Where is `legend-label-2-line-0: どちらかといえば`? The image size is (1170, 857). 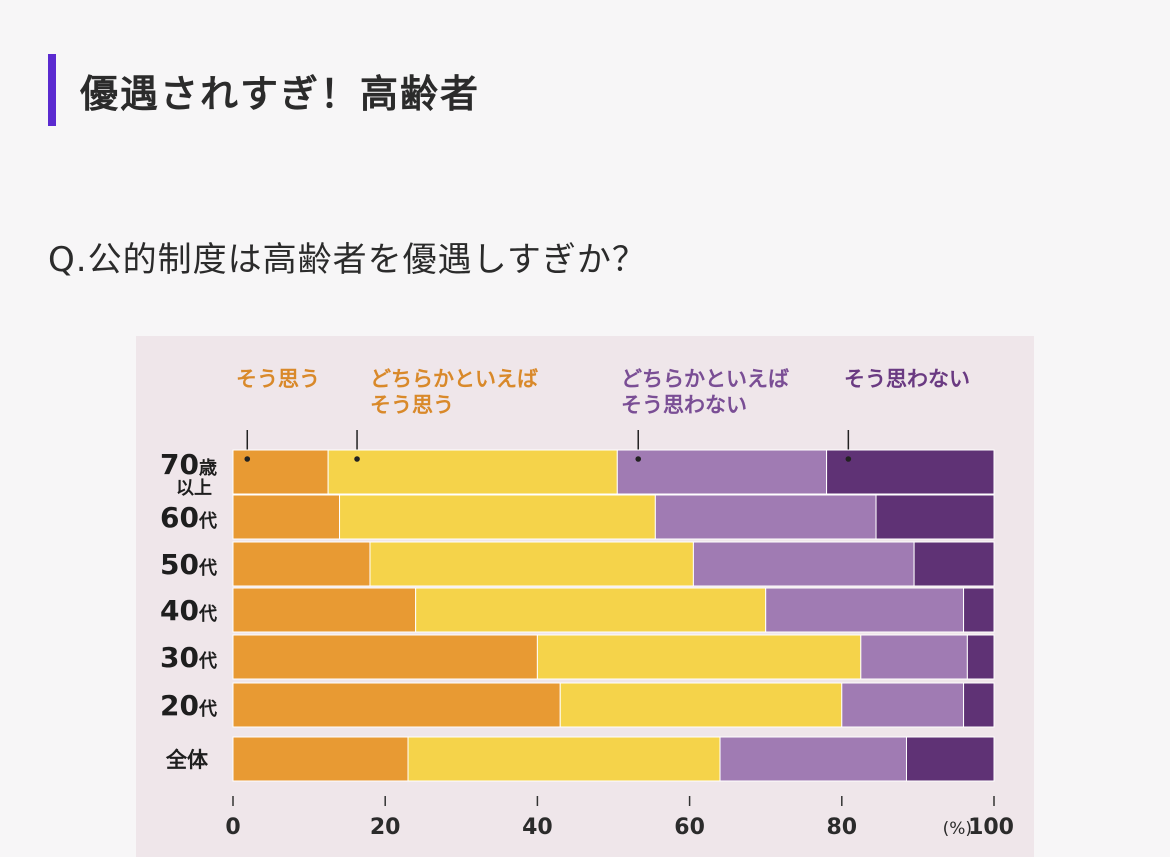
legend-label-2-line-0: どちらかといえば is located at coordinates (705, 379).